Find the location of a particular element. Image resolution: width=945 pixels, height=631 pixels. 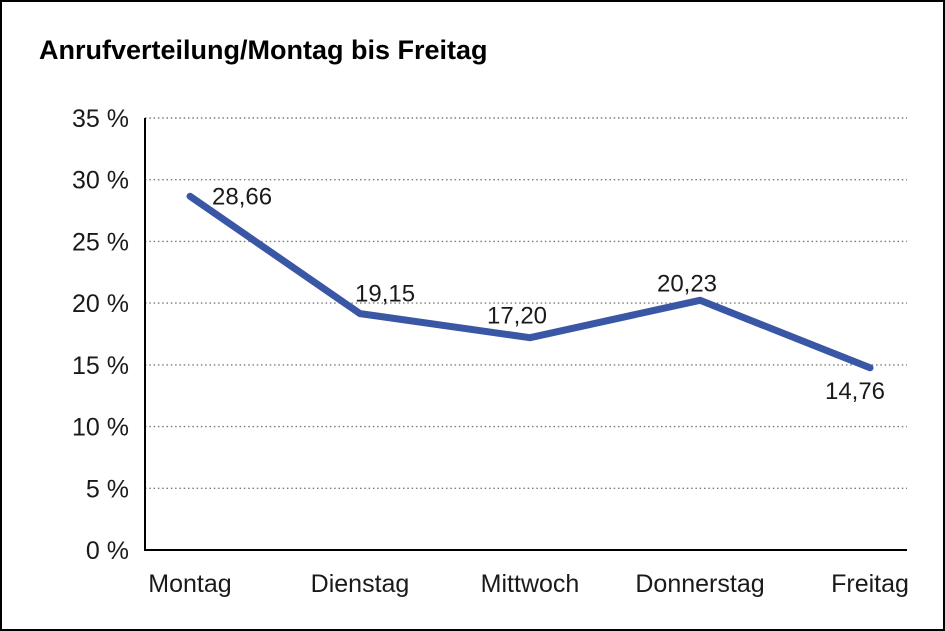

data-label: 14,76 is located at coordinates (855, 391).